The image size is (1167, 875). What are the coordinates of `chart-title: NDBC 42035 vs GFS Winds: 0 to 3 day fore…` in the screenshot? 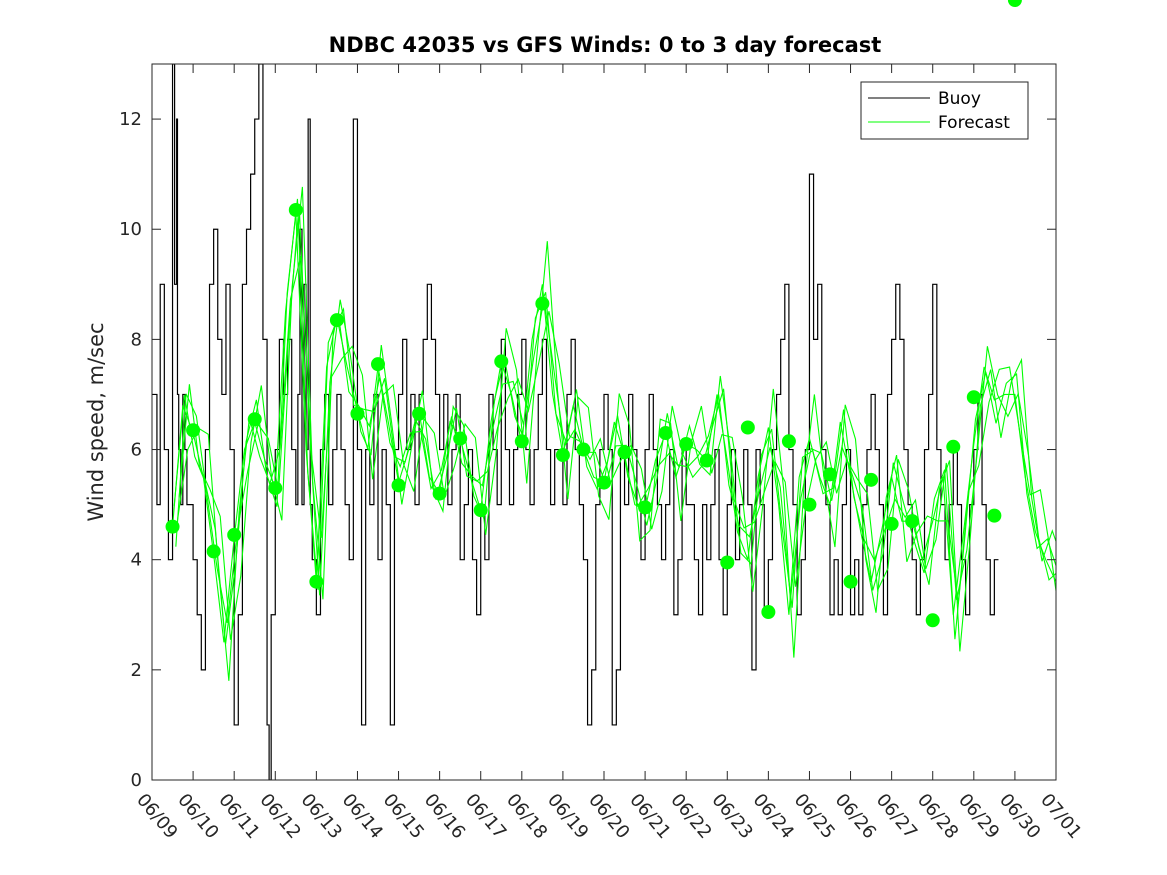 It's located at (605, 45).